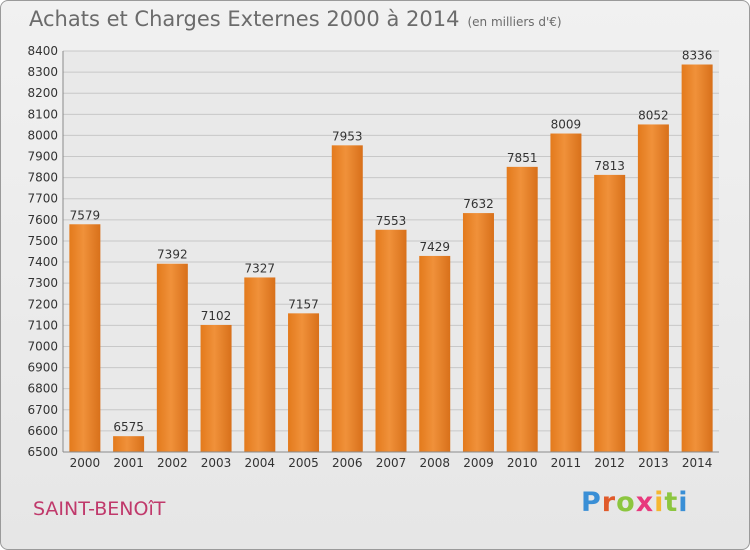 Image resolution: width=750 pixels, height=550 pixels. Describe the element at coordinates (609, 463) in the screenshot. I see `x-tick-label-2012: 2012` at that location.